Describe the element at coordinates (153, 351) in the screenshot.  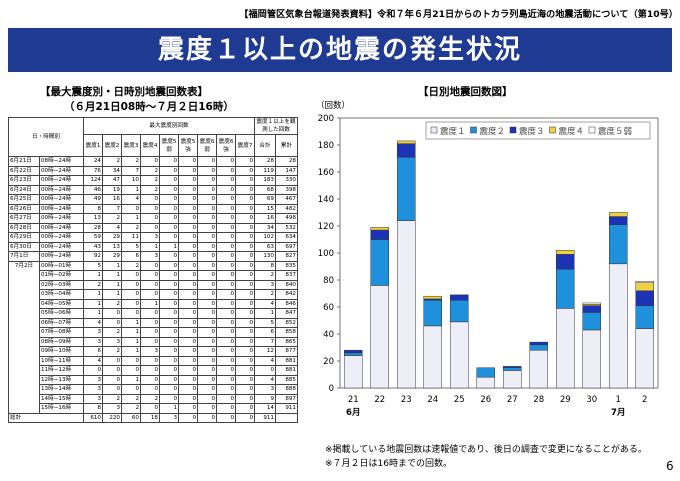
I see `table-row: 09時−10時 6 2 1 3 0 0 0 0 0 12 877` at that location.